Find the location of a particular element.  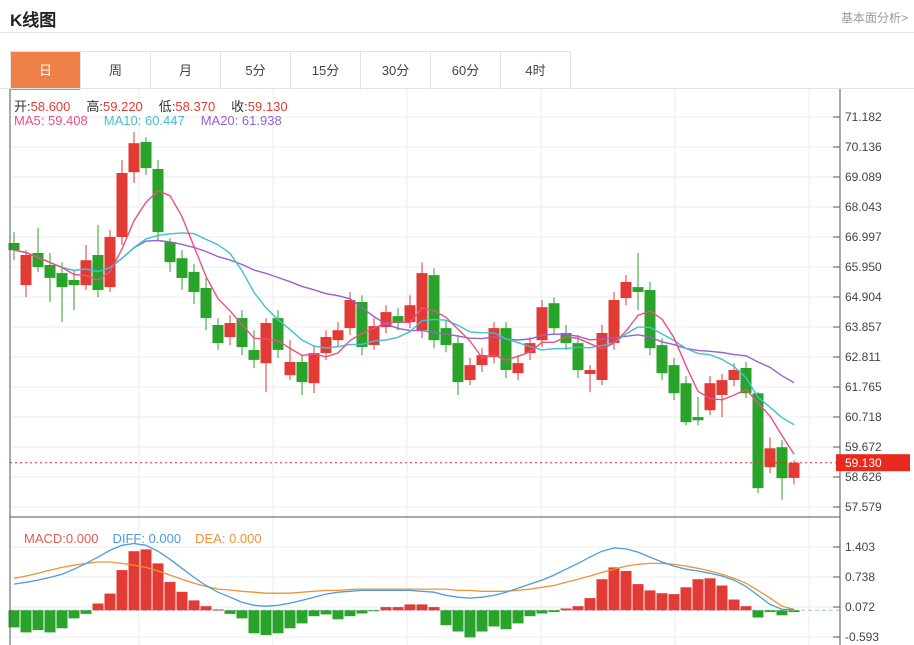

axis-tick-label: 0.072 is located at coordinates (860, 607).